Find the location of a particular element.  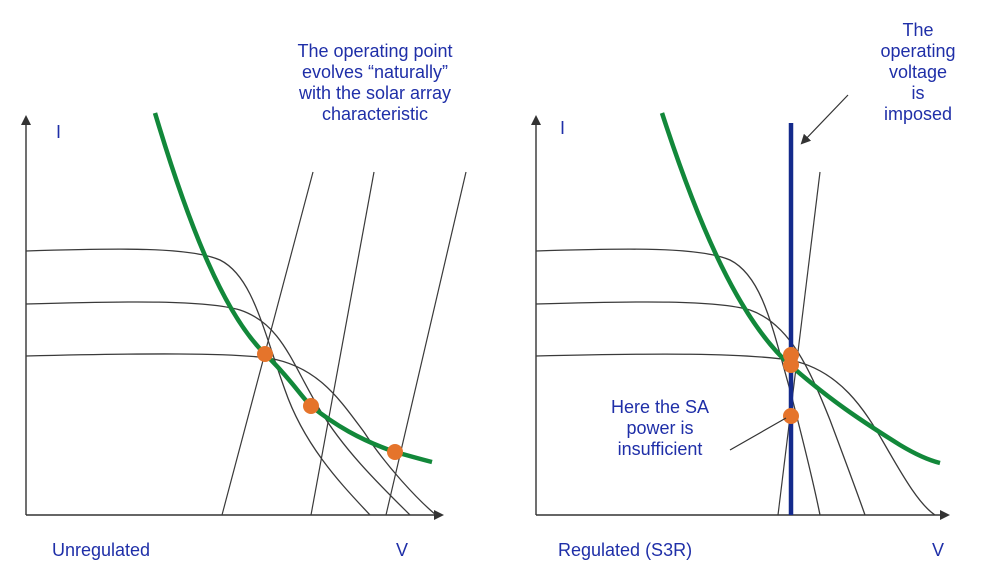

imposed-voltage-line-3: is imposed is located at coordinates (918, 103).